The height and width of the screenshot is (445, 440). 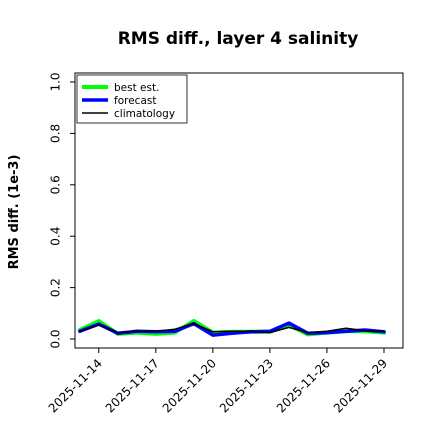 What do you see at coordinates (132, 385) in the screenshot?
I see `x-tick-label: 2025-11-17` at bounding box center [132, 385].